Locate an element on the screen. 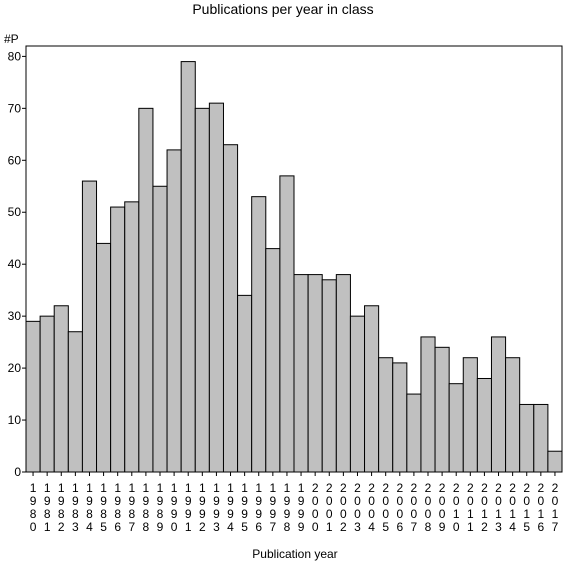  y-tick-label: 30 is located at coordinates (15, 316).